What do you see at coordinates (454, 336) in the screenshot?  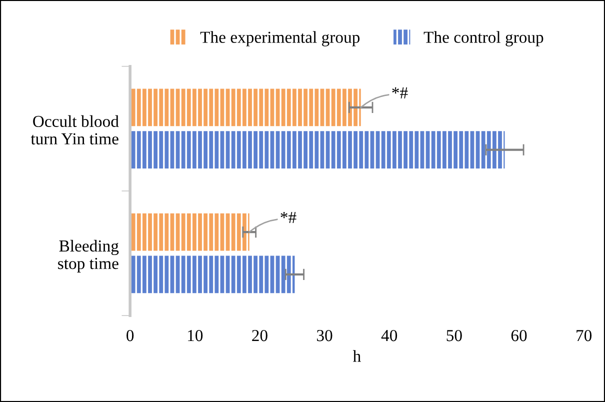 I see `x-tick-label: 50` at bounding box center [454, 336].